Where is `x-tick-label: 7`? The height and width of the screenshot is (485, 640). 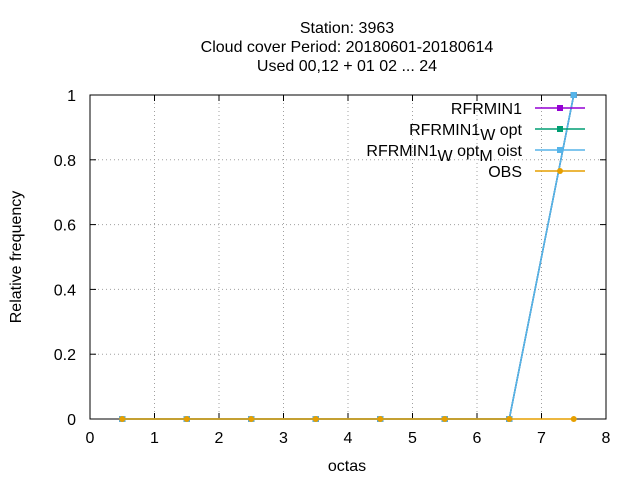
x-tick-label: 7 is located at coordinates (541, 438).